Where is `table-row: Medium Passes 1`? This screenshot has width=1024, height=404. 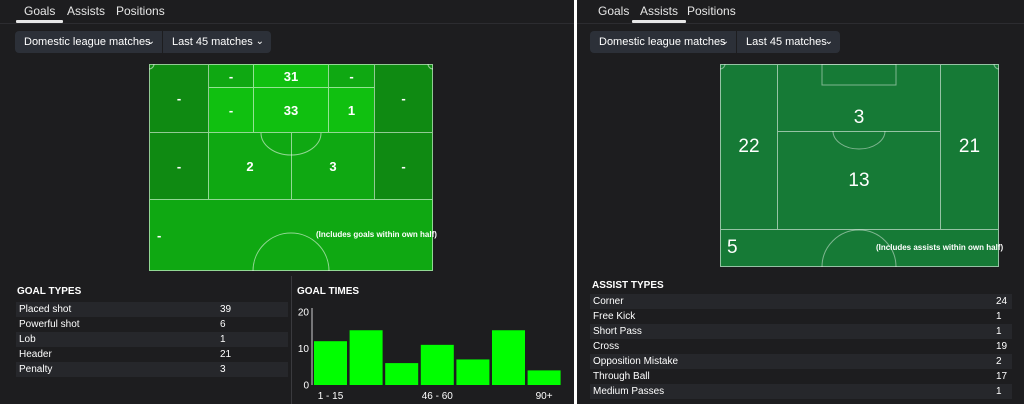
table-row: Medium Passes 1 is located at coordinates (801, 391).